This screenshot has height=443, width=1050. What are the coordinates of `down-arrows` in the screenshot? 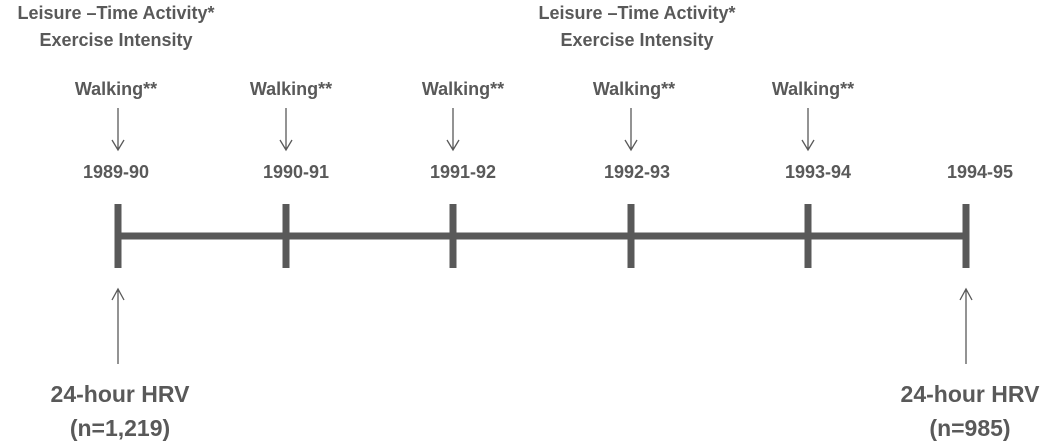 It's located at (463, 130).